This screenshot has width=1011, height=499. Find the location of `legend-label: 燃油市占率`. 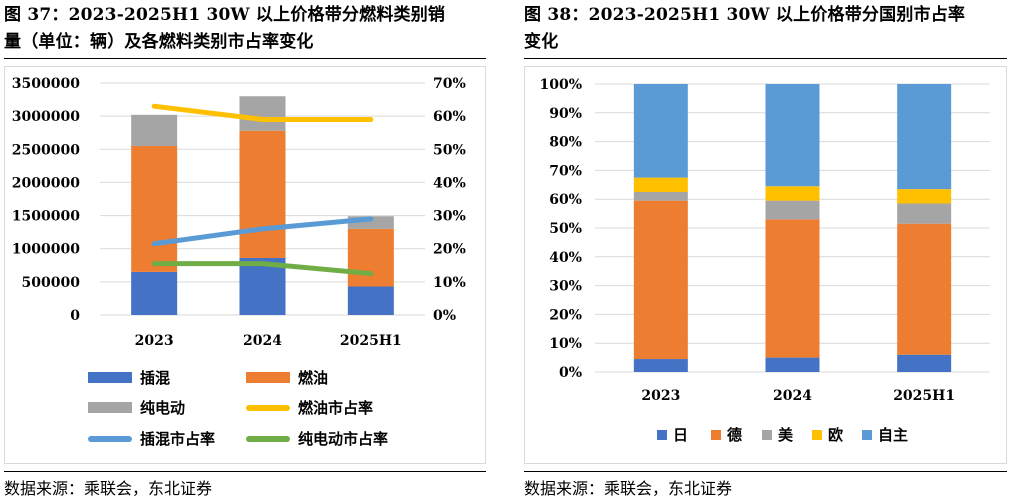

legend-label: 燃油市占率 is located at coordinates (336, 408).